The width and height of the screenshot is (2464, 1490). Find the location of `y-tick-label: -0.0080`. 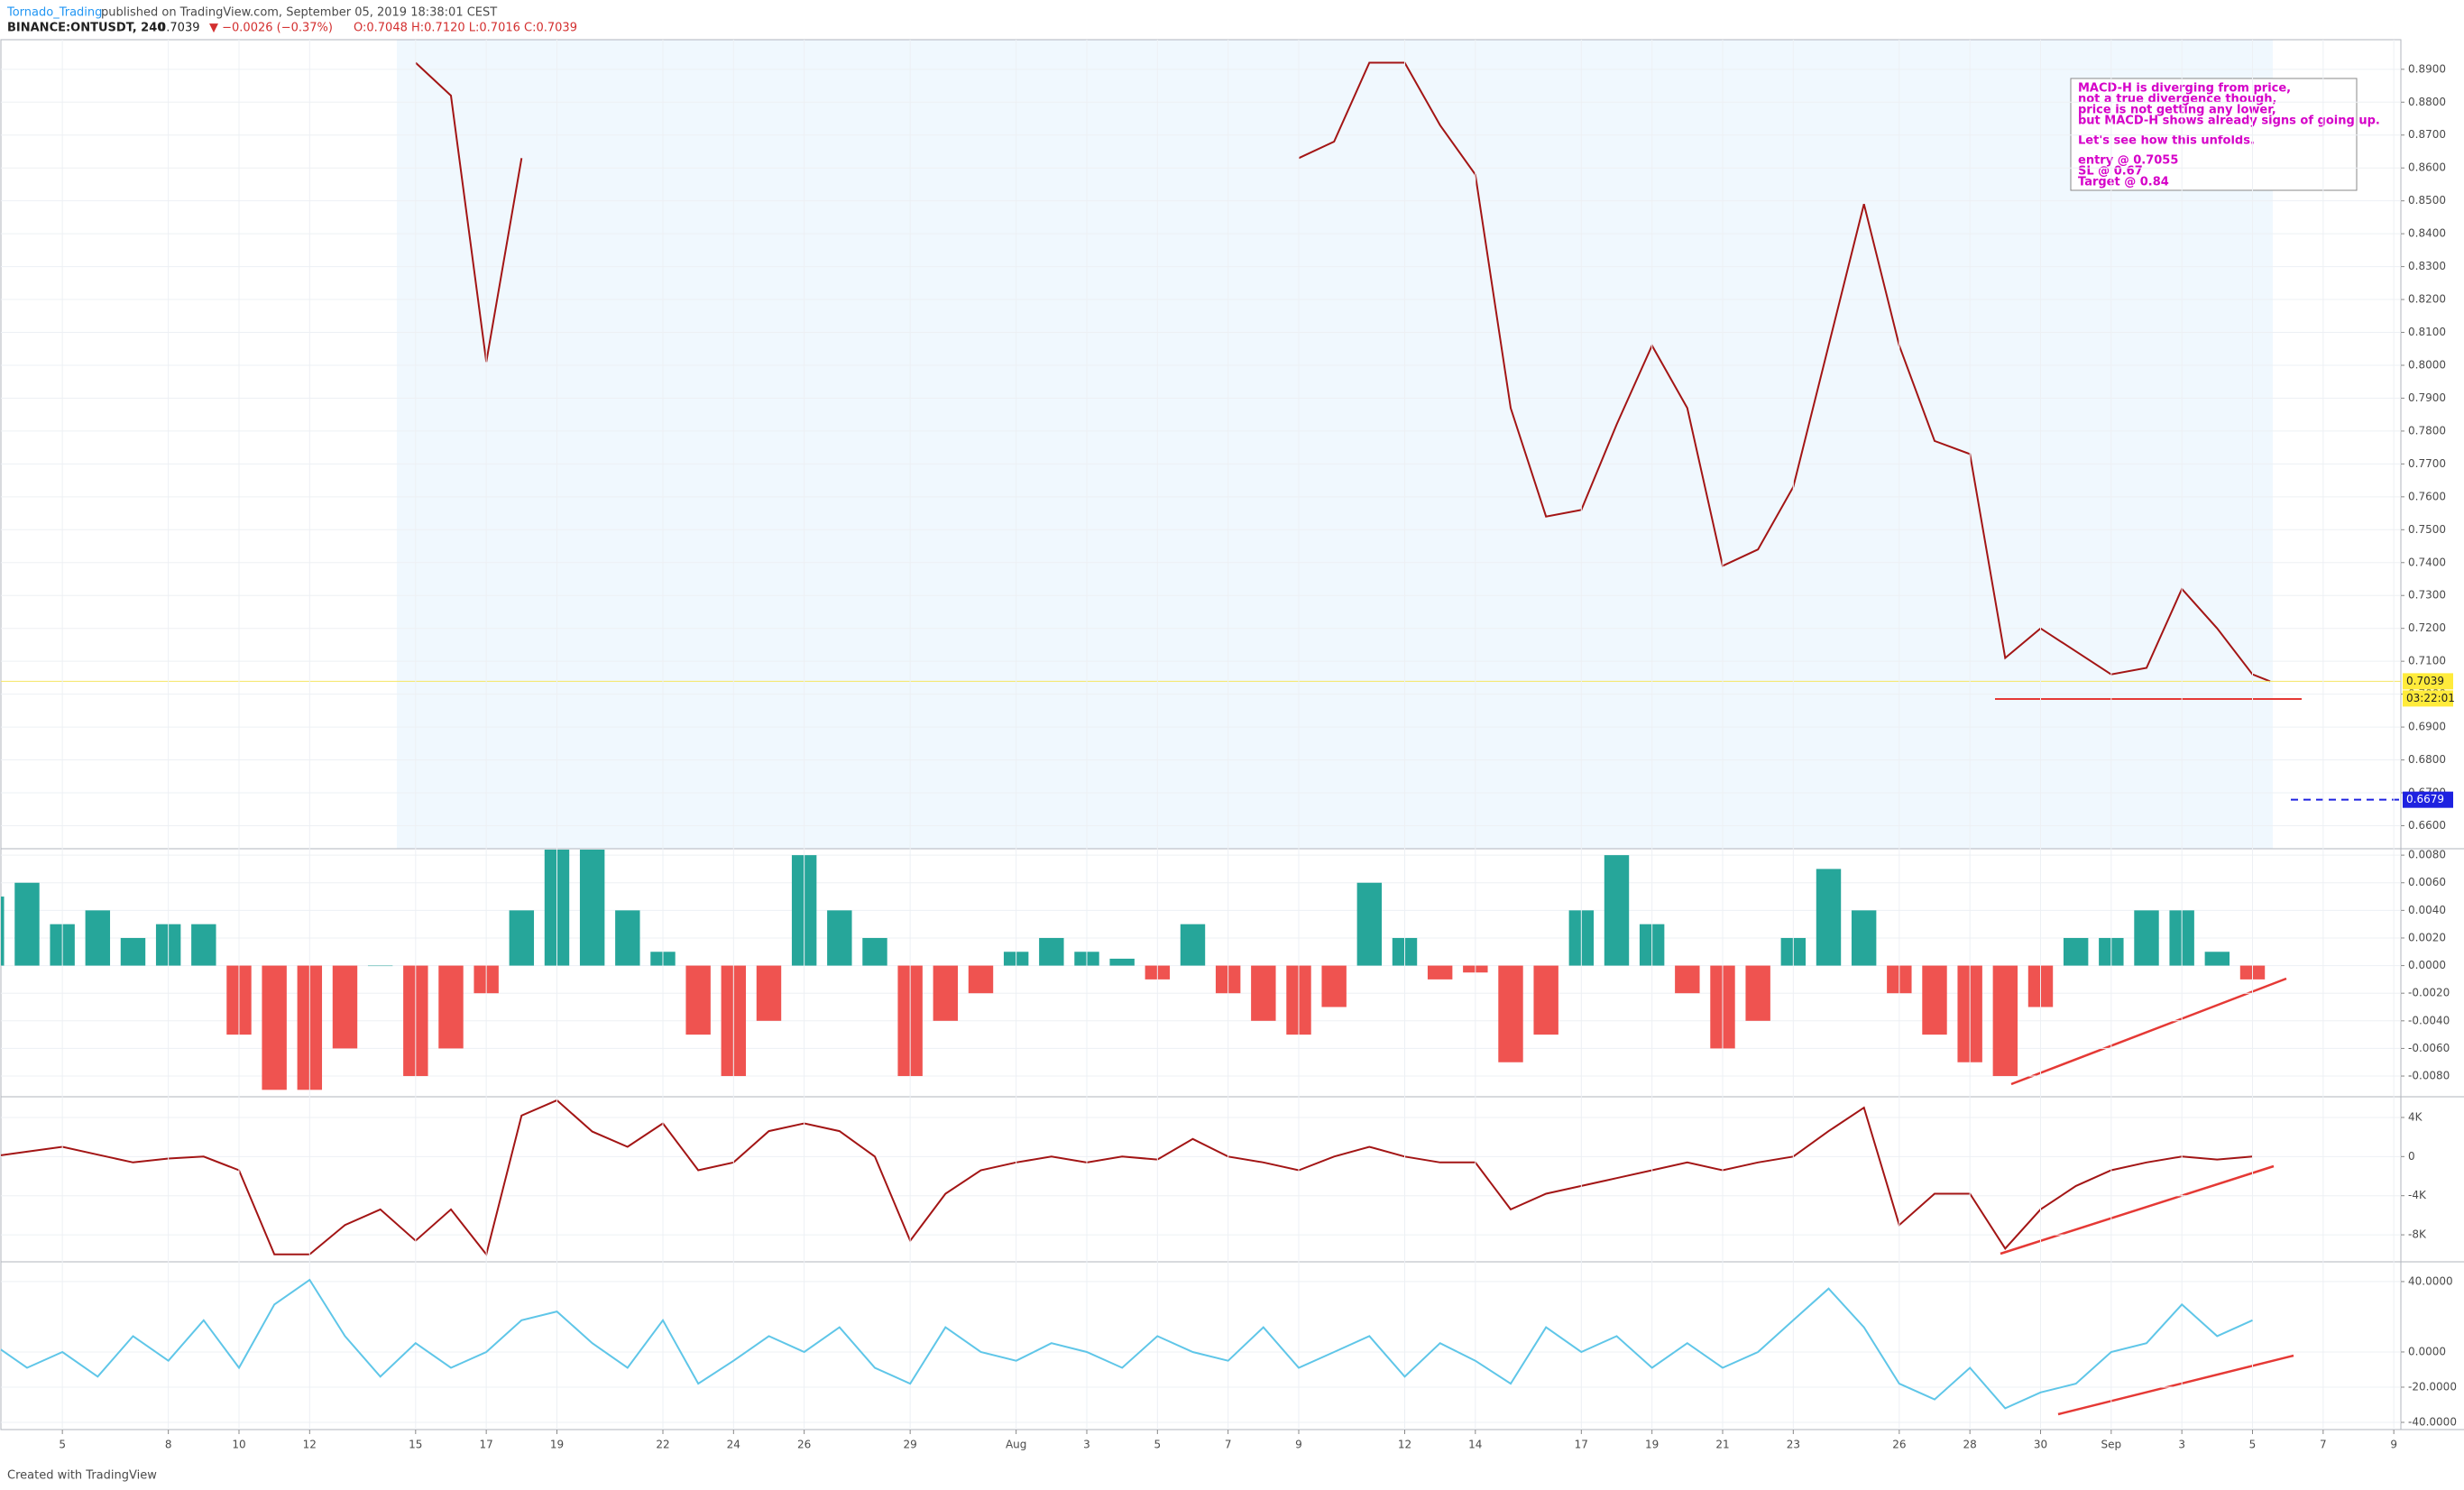

y-tick-label: -0.0080 is located at coordinates (2429, 1076).